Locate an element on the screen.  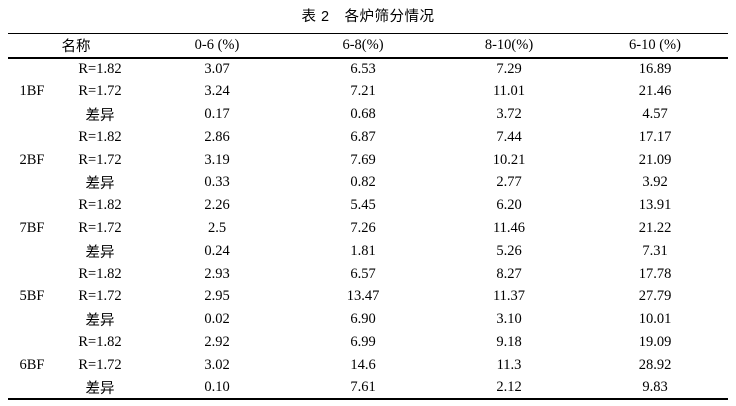
value-cell: 3.07 is located at coordinates (217, 68).